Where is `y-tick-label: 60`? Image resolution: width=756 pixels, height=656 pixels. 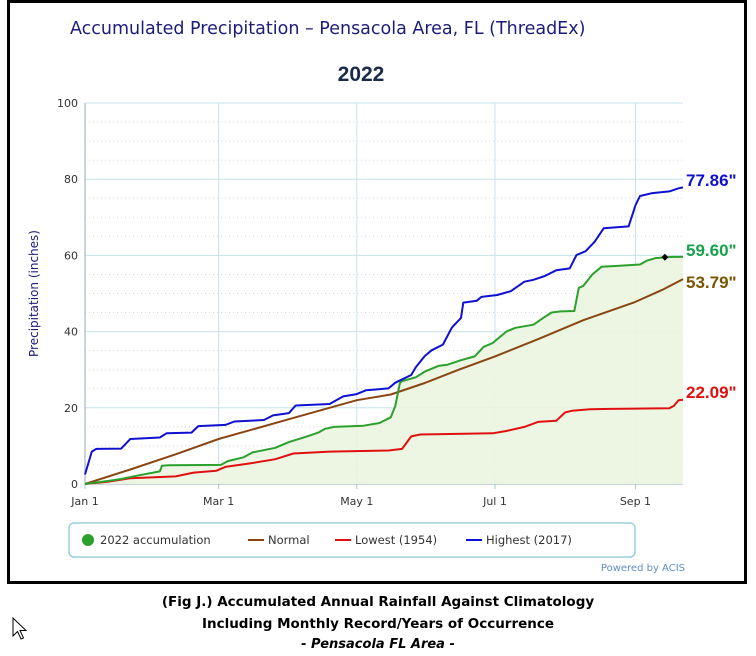
y-tick-label: 60 is located at coordinates (71, 255).